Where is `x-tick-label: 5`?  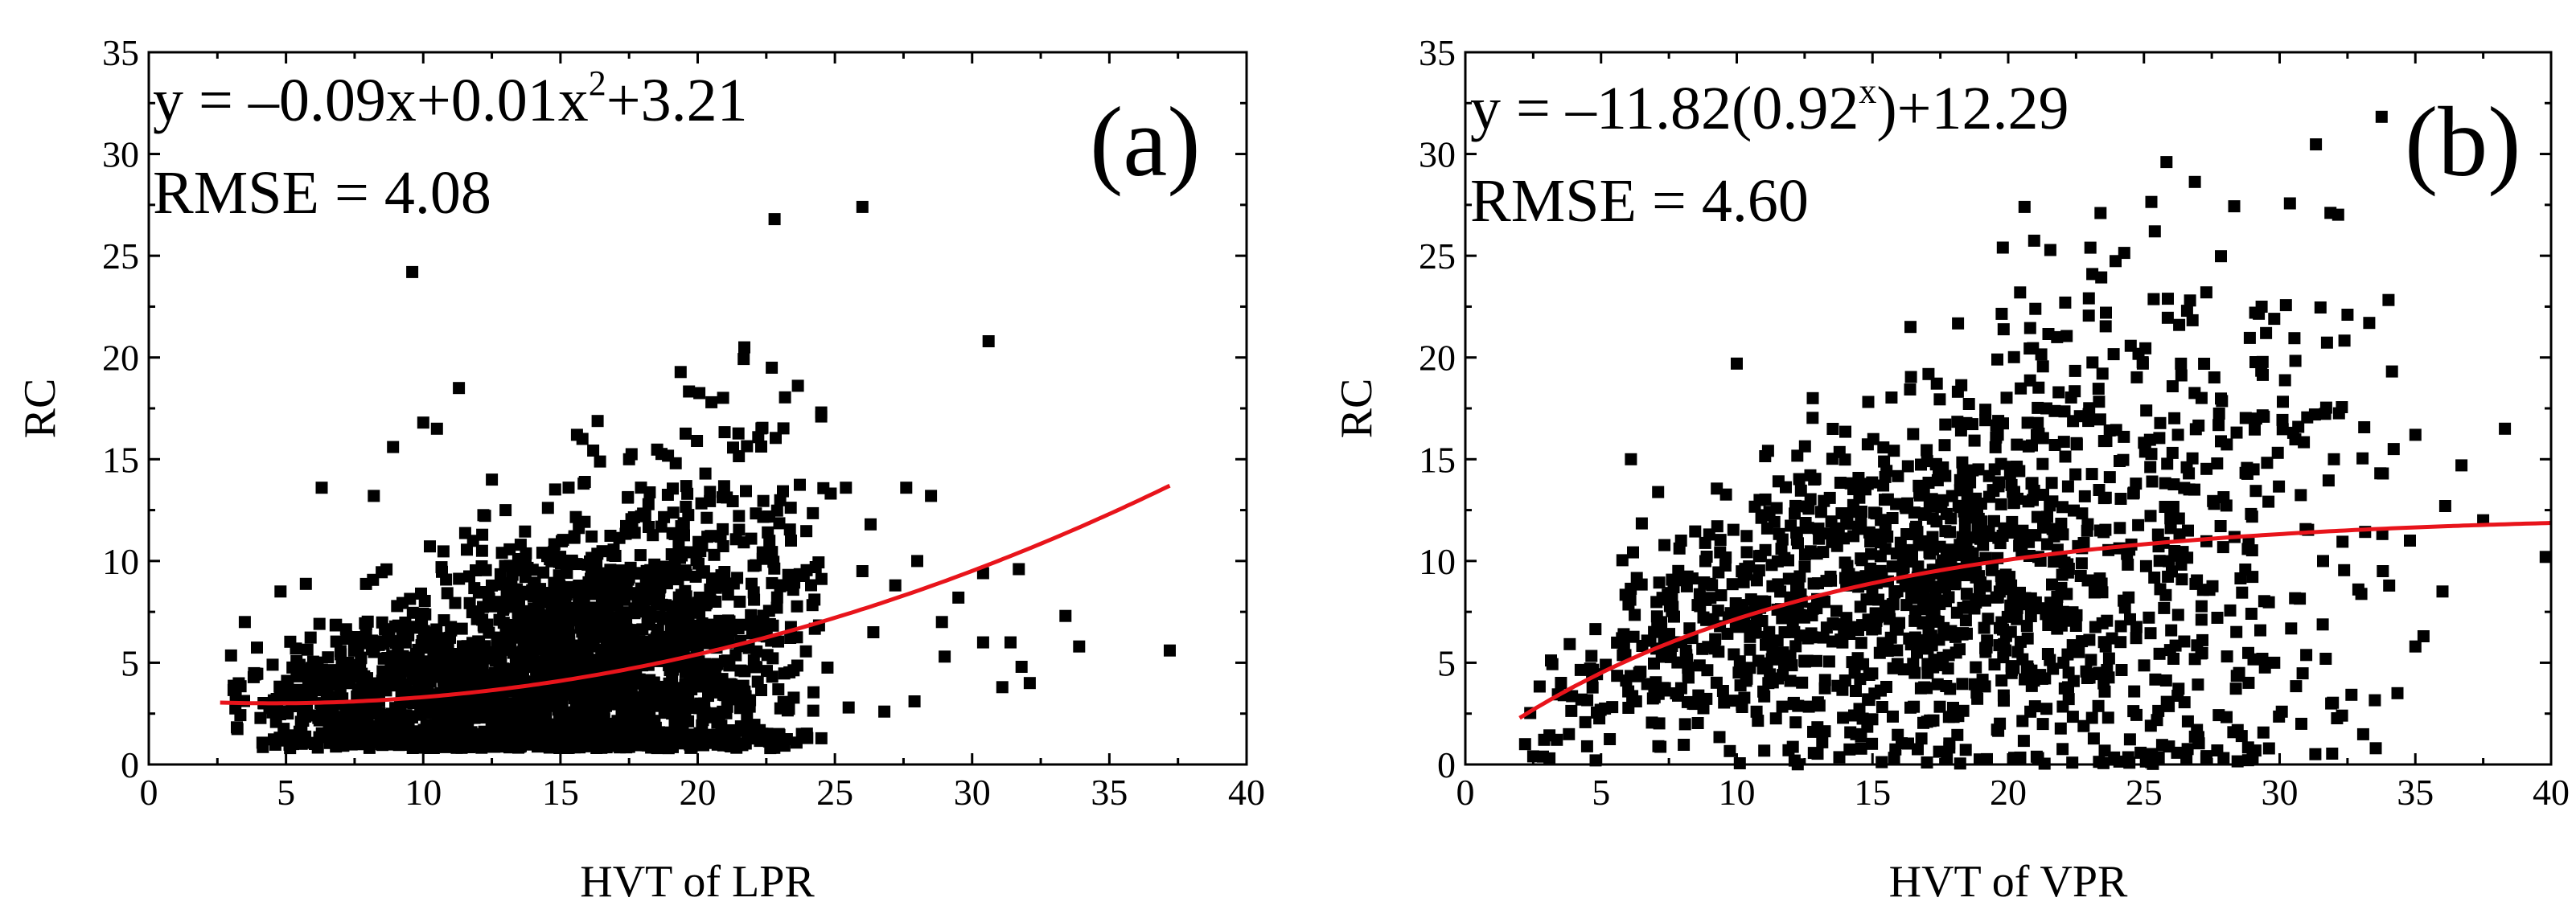 x-tick-label: 5 is located at coordinates (1601, 792).